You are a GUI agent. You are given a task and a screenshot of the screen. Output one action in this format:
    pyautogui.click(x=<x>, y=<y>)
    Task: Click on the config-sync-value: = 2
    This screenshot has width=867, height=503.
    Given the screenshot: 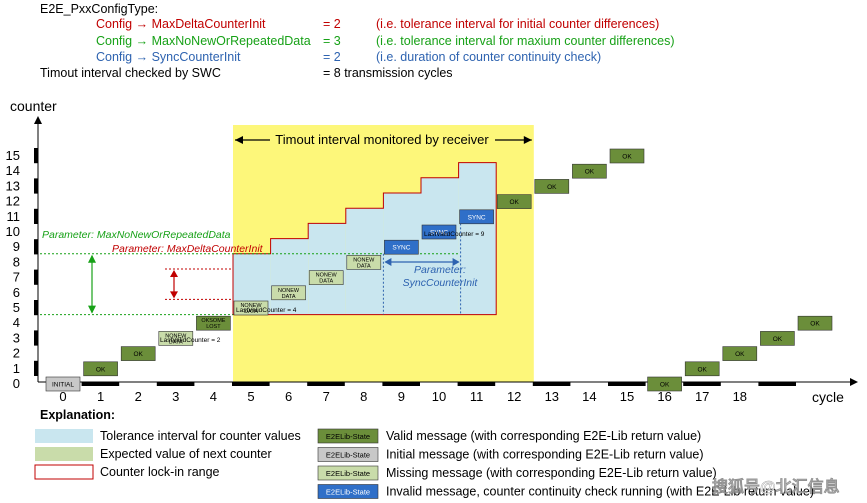 What is the action you would take?
    pyautogui.click(x=332, y=57)
    